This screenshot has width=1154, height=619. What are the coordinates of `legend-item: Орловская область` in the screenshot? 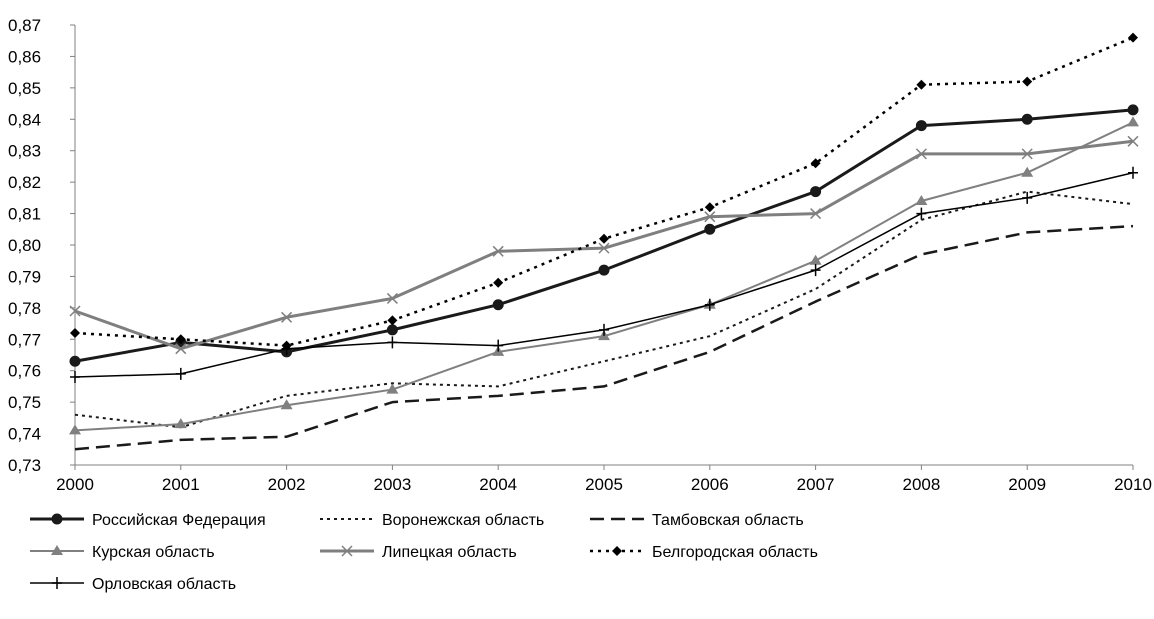 It's located at (133, 584).